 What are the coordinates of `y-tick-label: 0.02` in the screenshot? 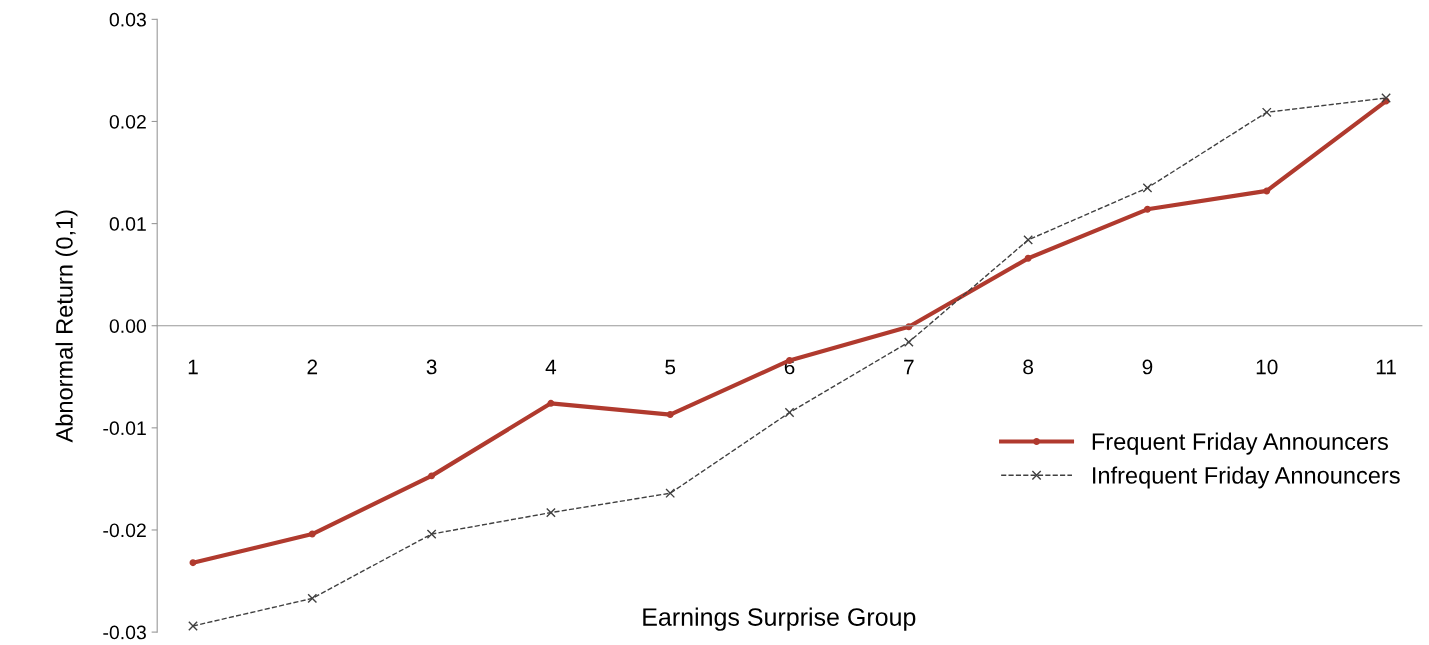 It's located at (127, 121).